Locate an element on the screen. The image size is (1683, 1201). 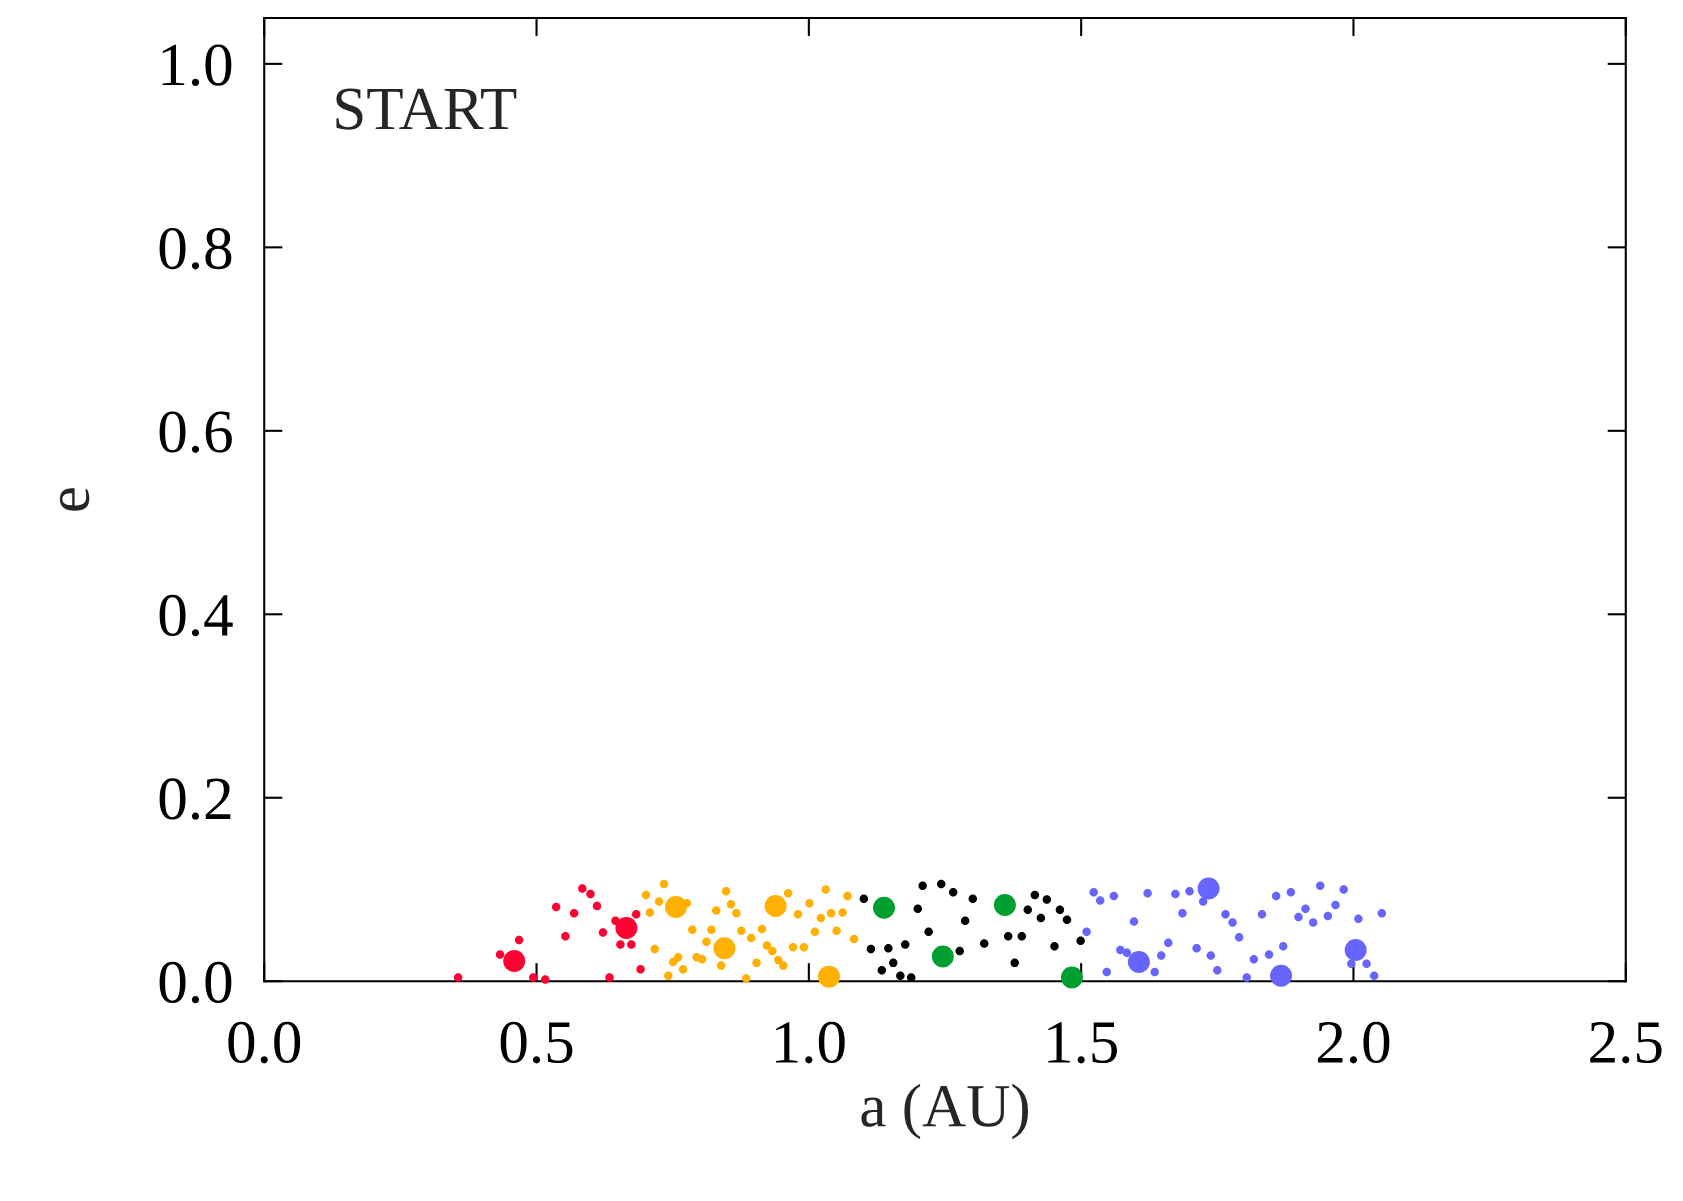
y-tick-label: 0.8 is located at coordinates (195, 248).